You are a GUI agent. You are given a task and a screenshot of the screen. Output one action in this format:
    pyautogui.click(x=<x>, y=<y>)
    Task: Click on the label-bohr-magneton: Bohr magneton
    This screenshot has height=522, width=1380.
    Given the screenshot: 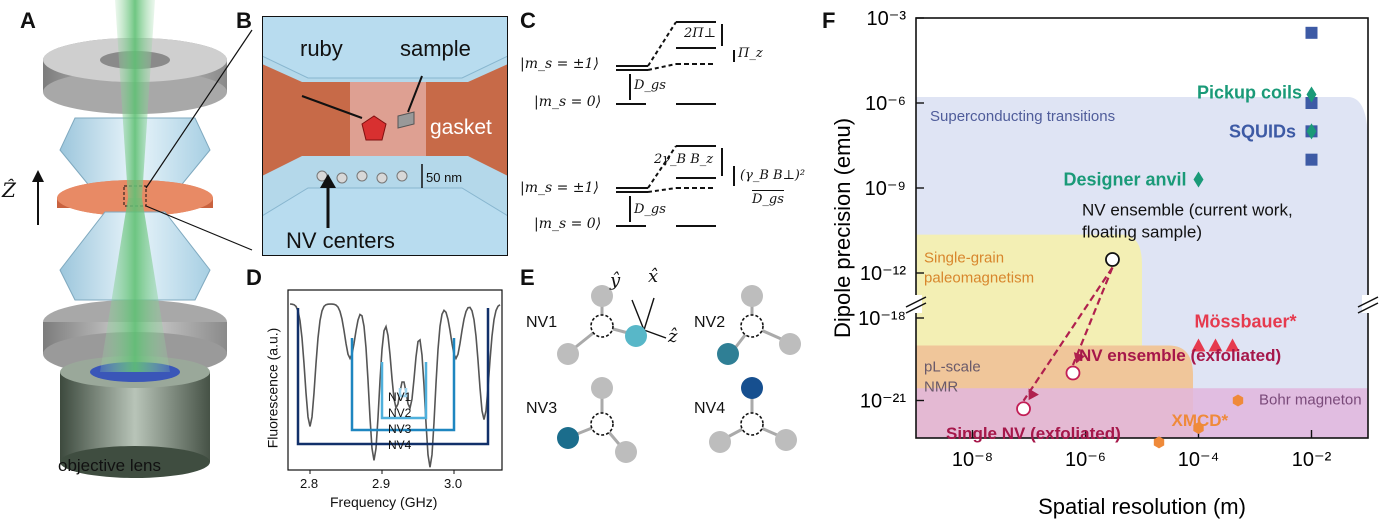 What is the action you would take?
    pyautogui.click(x=1310, y=400)
    